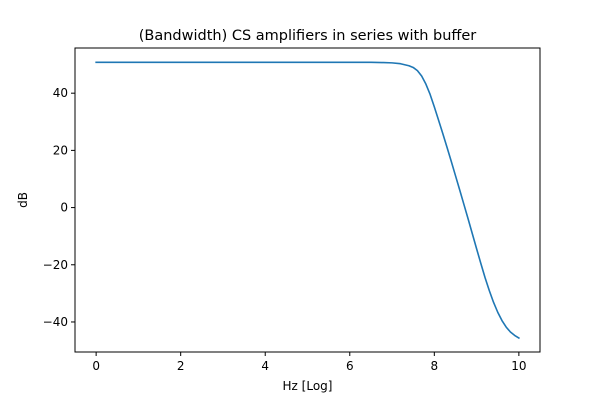 Image resolution: width=600 pixels, height=400 pixels. What do you see at coordinates (60, 150) in the screenshot?
I see `y-tick-label: 20` at bounding box center [60, 150].